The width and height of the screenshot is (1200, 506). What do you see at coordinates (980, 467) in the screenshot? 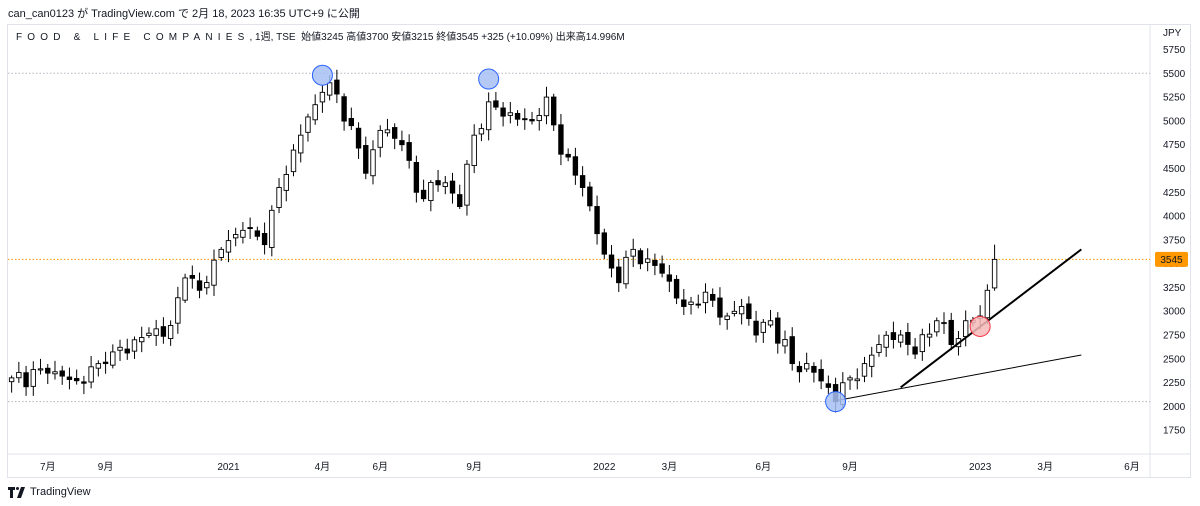
I see `x-tick-label: 2023` at bounding box center [980, 467].